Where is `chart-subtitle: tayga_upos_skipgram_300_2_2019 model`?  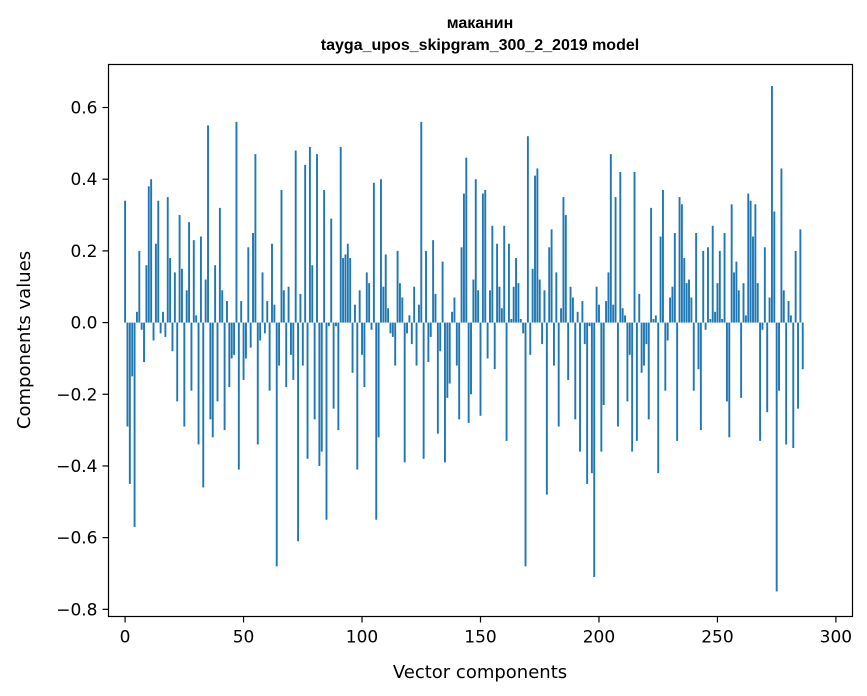 chart-subtitle: tayga_upos_skipgram_300_2_2019 model is located at coordinates (480, 45).